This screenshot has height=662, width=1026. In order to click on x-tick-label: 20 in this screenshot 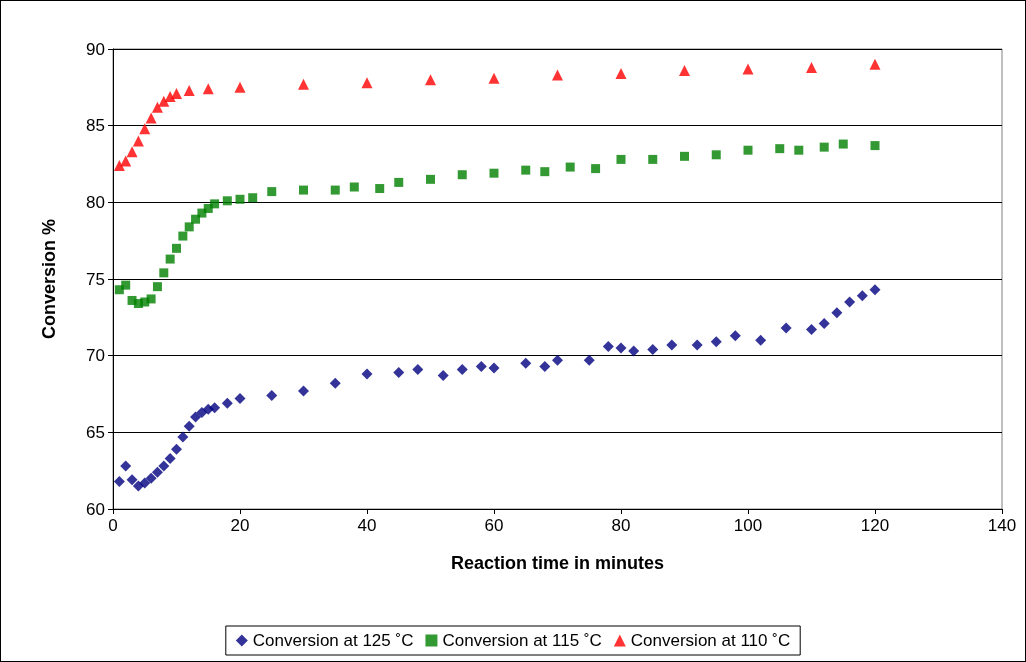, I will do `click(240, 525)`.